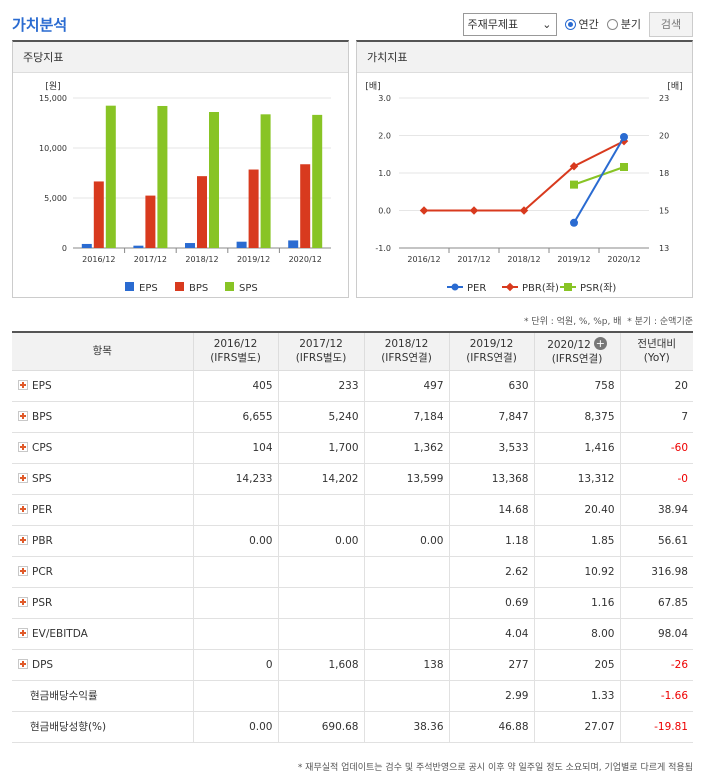 The width and height of the screenshot is (705, 778). I want to click on series-line, so click(599, 176).